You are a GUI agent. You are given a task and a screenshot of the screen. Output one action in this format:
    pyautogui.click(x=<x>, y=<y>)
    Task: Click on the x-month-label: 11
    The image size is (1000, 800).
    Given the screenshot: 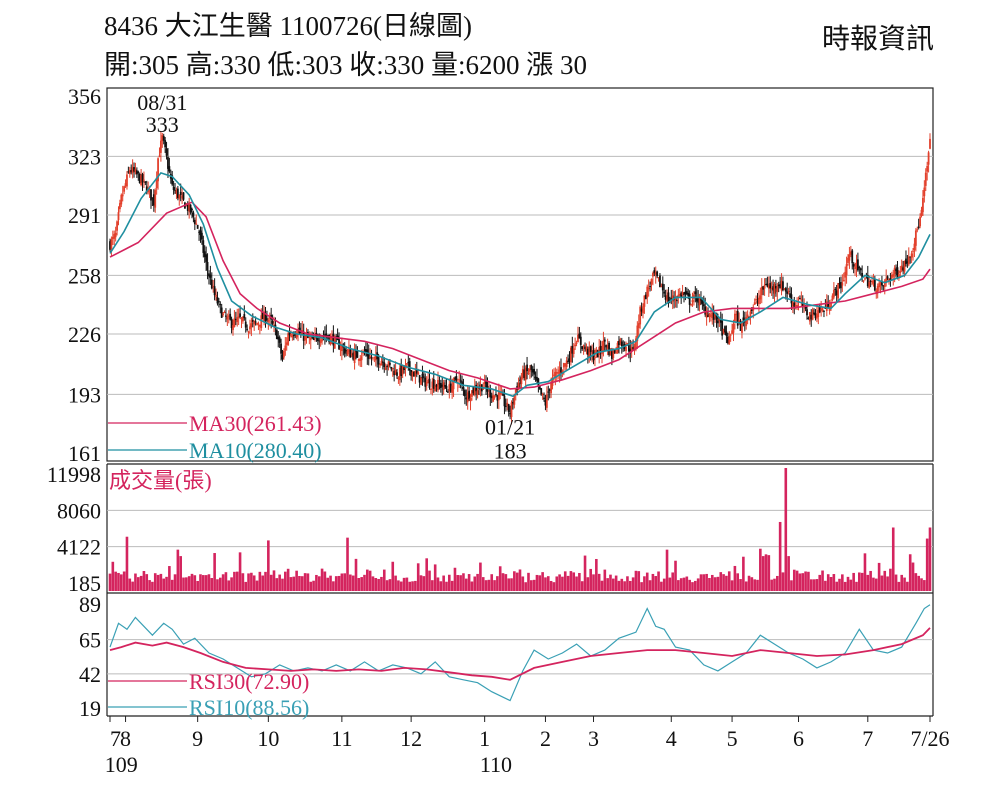 What is the action you would take?
    pyautogui.click(x=341, y=738)
    